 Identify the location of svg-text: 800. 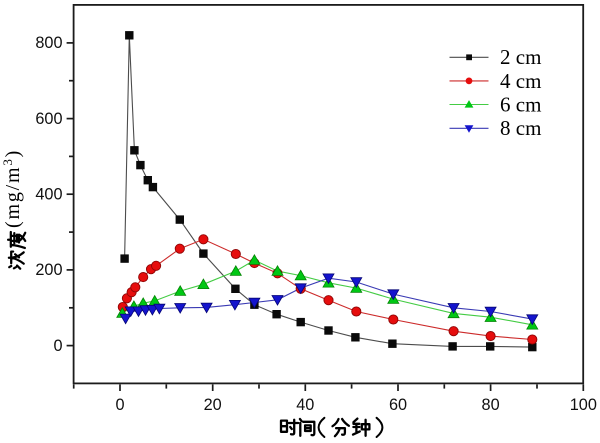
(48, 43).